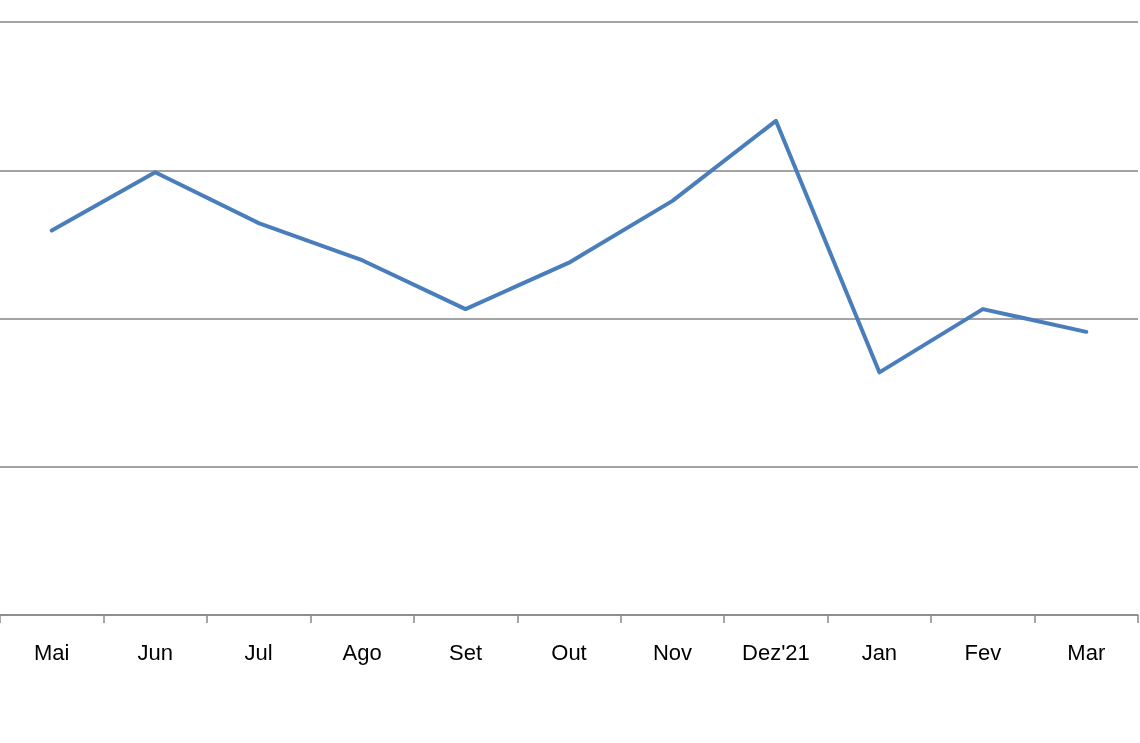  What do you see at coordinates (52, 652) in the screenshot?
I see `x-tick-label: Mai` at bounding box center [52, 652].